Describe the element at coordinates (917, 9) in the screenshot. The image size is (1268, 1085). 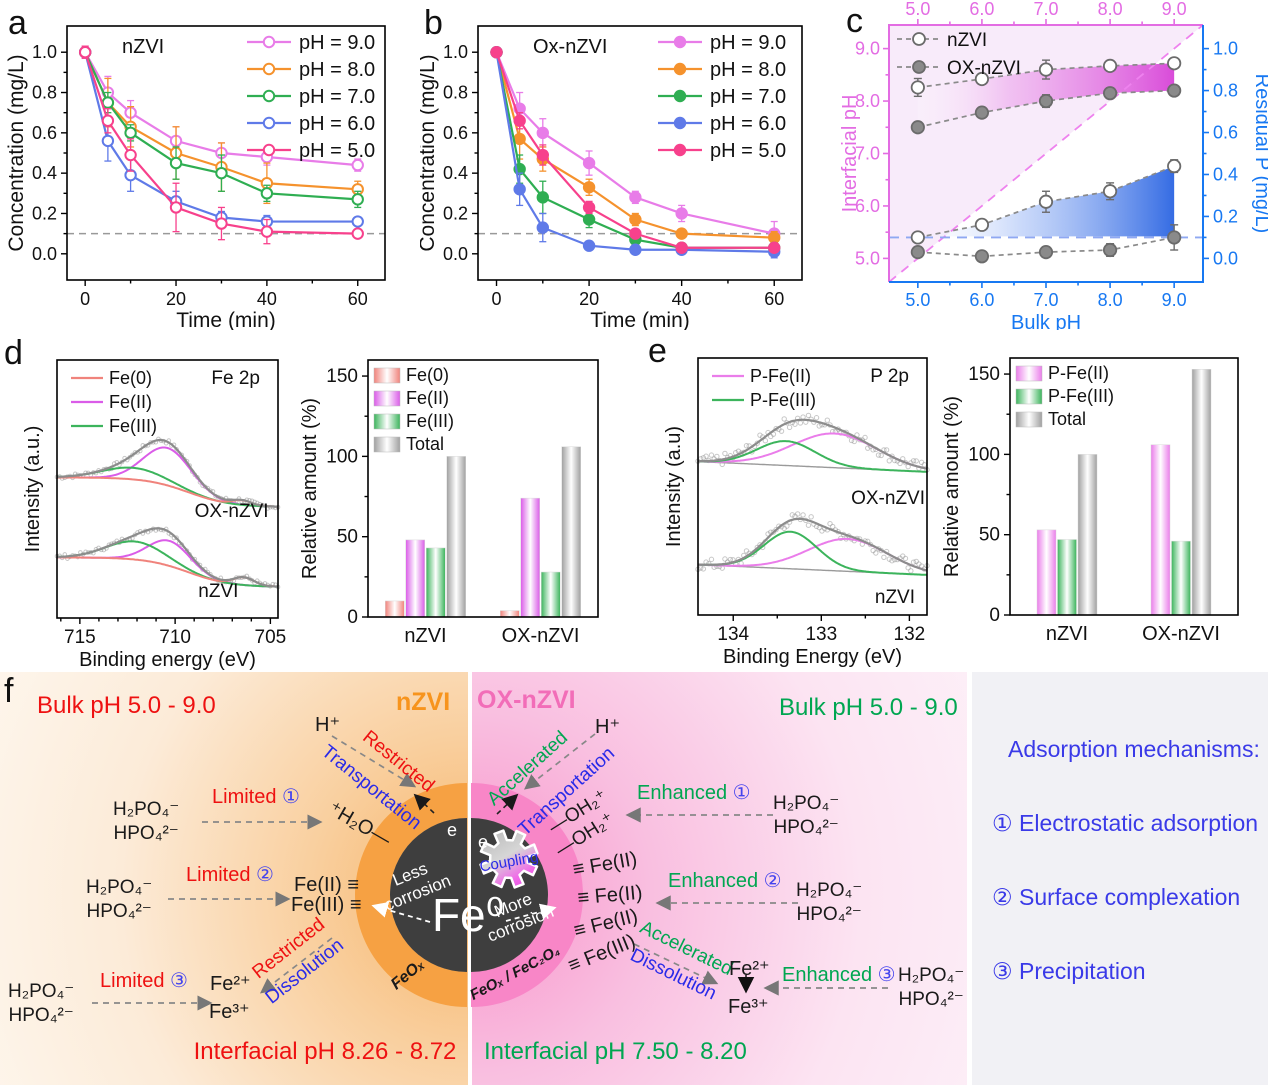
I see `svg-text: 5.0` at that location.